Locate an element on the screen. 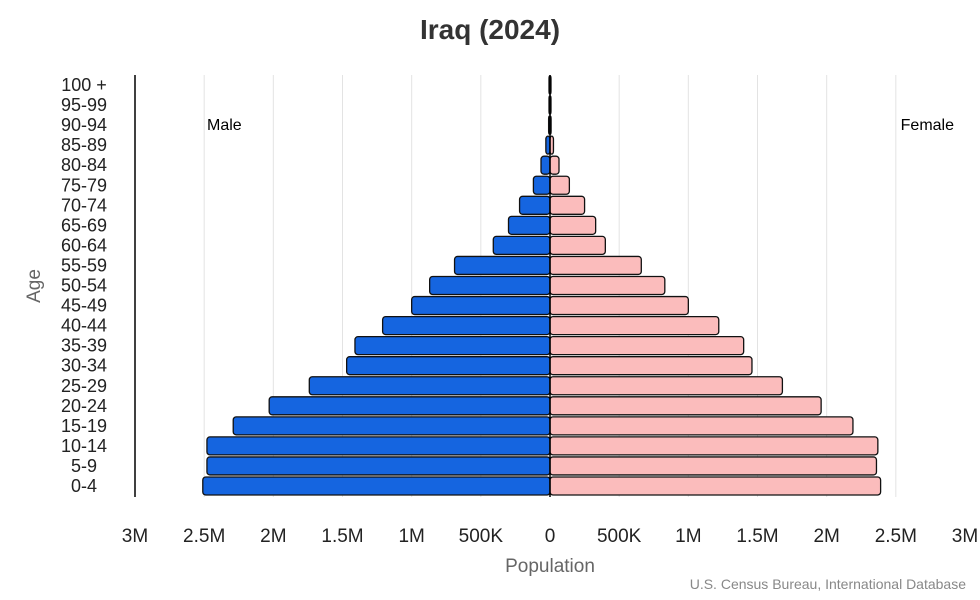 The width and height of the screenshot is (980, 600). y-tick-label: 5-9 is located at coordinates (84, 466).